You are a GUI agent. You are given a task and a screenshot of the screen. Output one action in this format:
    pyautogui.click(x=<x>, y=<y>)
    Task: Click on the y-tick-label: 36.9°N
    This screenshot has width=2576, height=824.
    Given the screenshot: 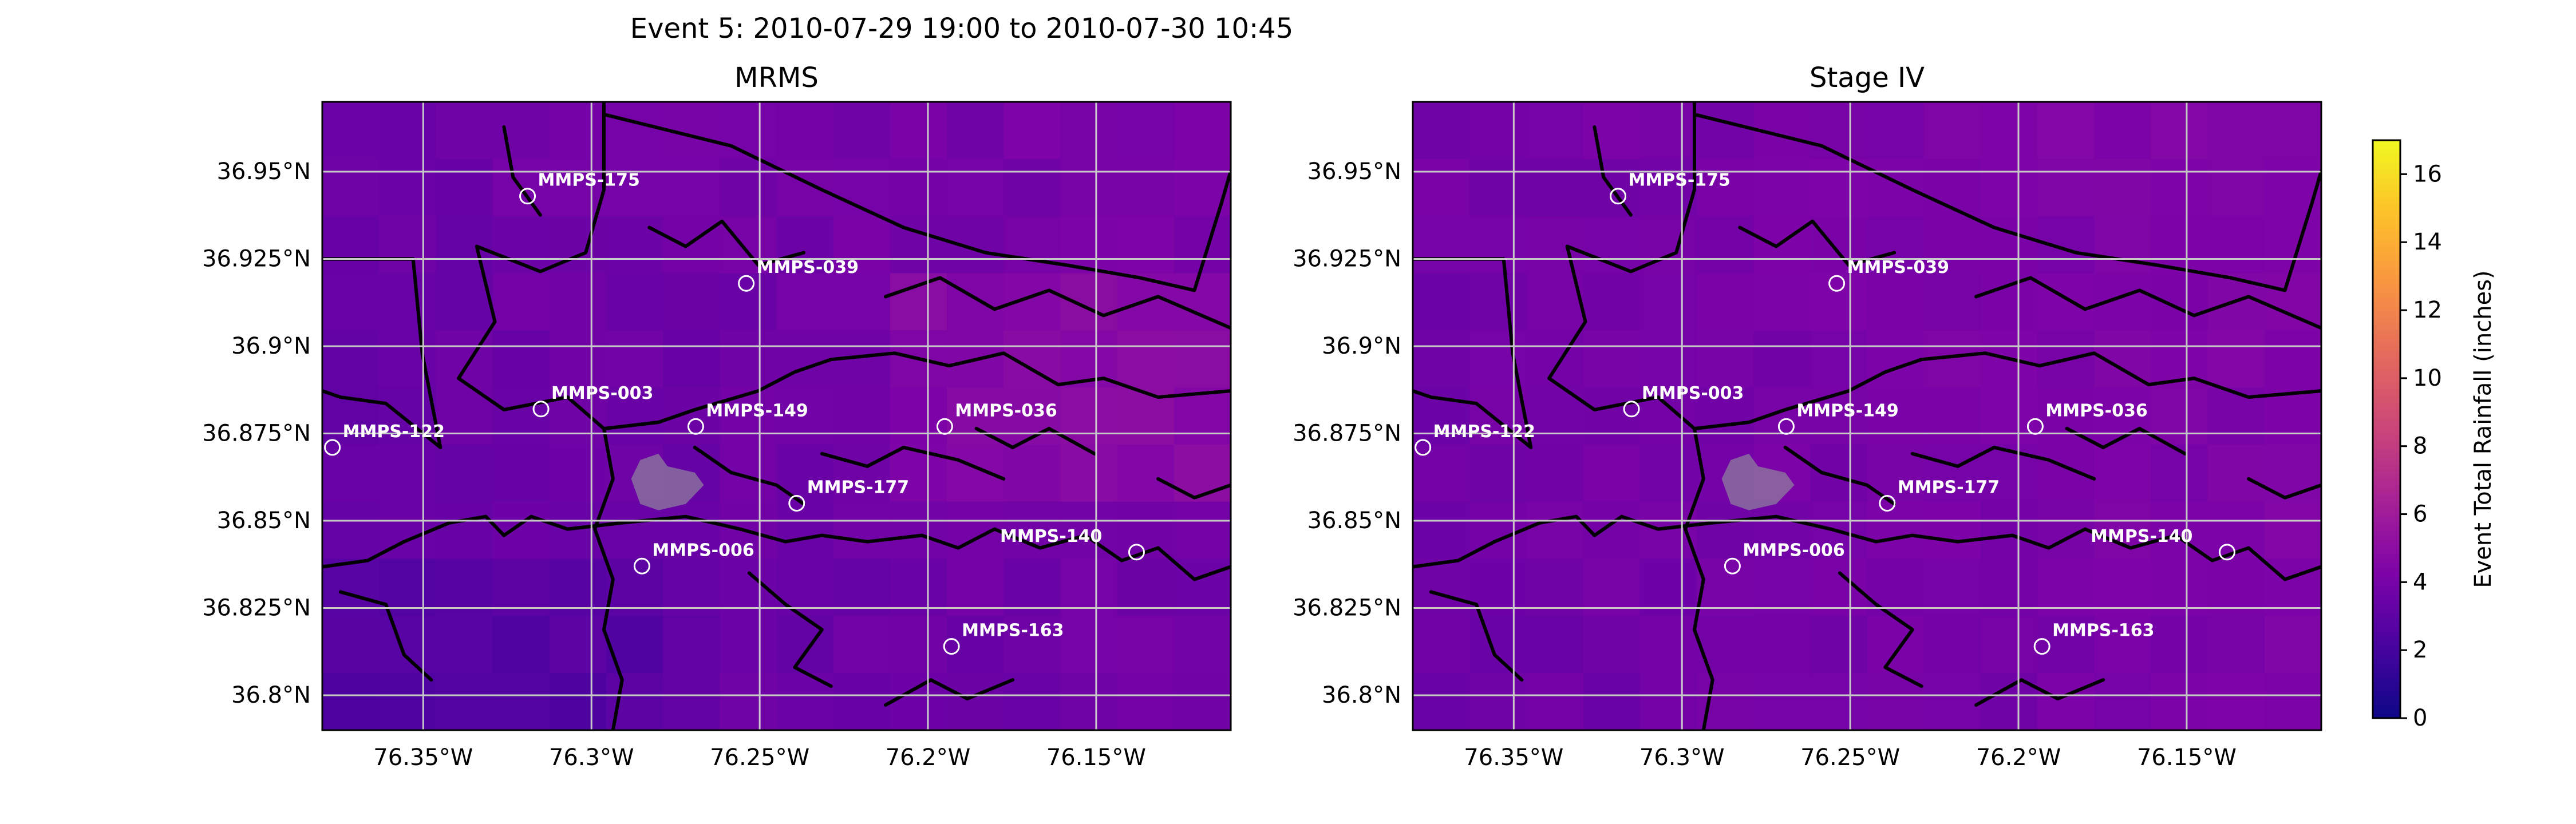 What is the action you would take?
    pyautogui.click(x=271, y=346)
    